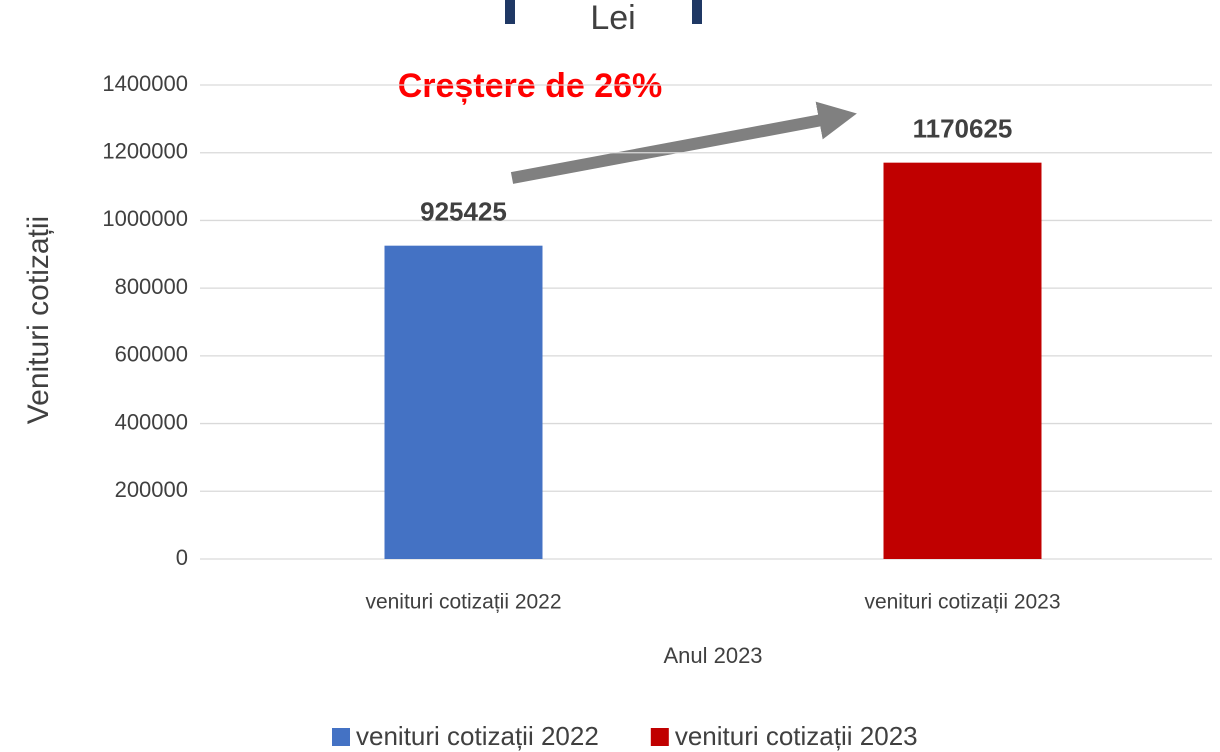 Image resolution: width=1220 pixels, height=752 pixels. Describe the element at coordinates (38, 320) in the screenshot. I see `y-axis-label: Venituri cotizații` at that location.